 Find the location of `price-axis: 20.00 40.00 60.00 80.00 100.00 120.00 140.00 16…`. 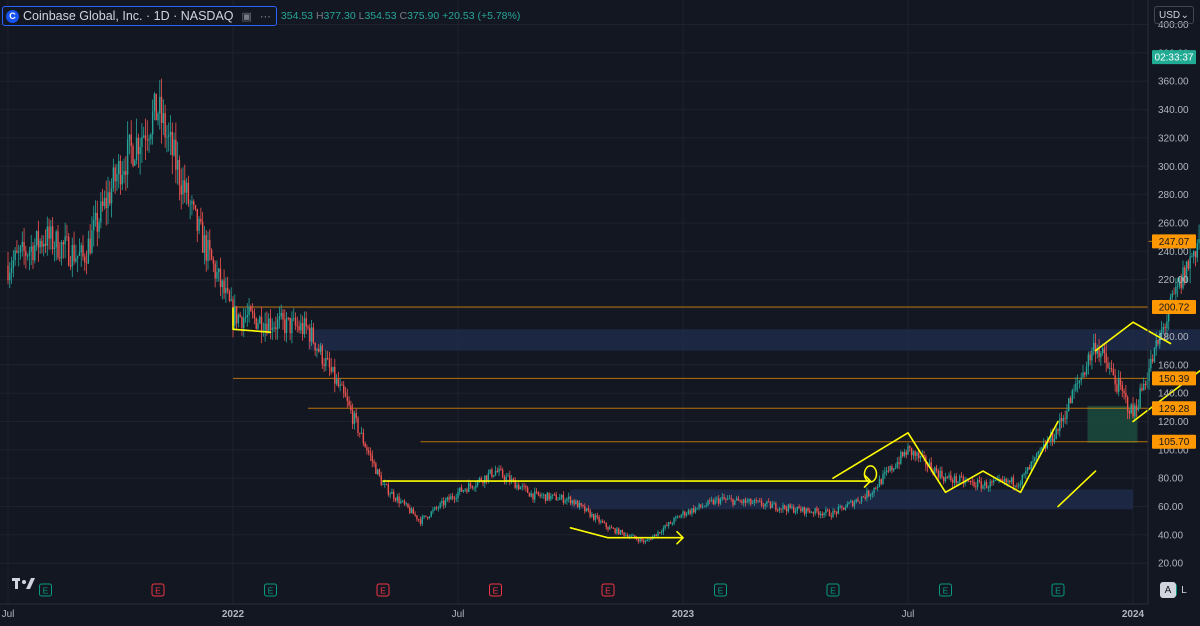

price-axis: 20.00 40.00 60.00 80.00 100.00 120.00 140.00 16… is located at coordinates (1173, 295).